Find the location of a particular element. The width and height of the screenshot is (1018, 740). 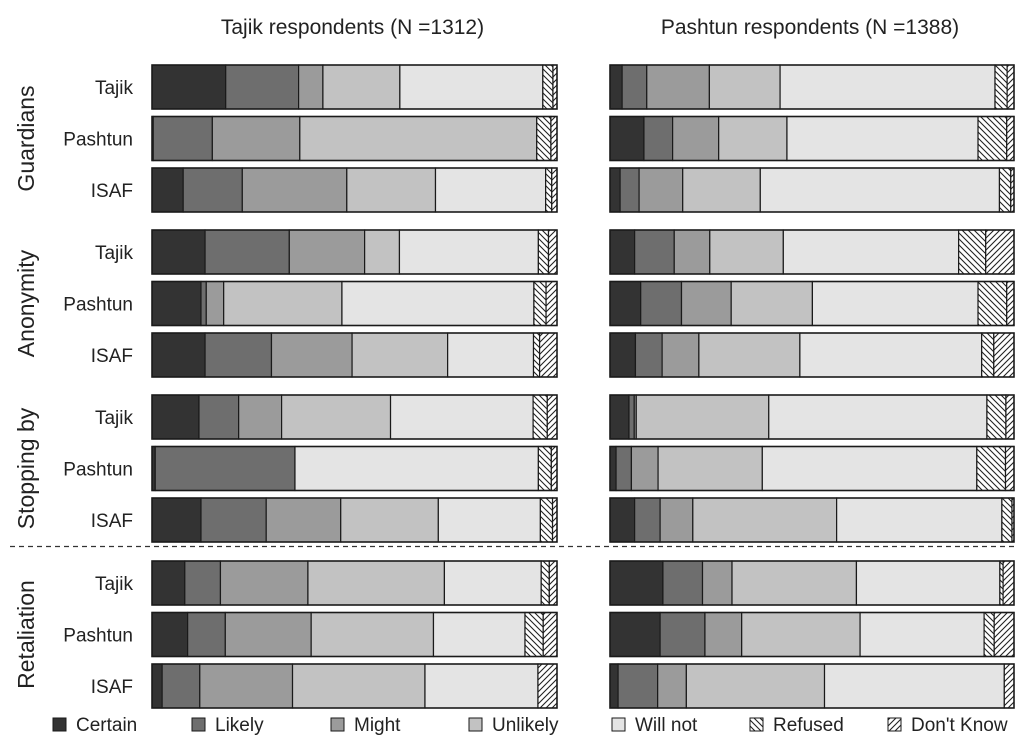

legend-label-refused: Refused is located at coordinates (808, 725).